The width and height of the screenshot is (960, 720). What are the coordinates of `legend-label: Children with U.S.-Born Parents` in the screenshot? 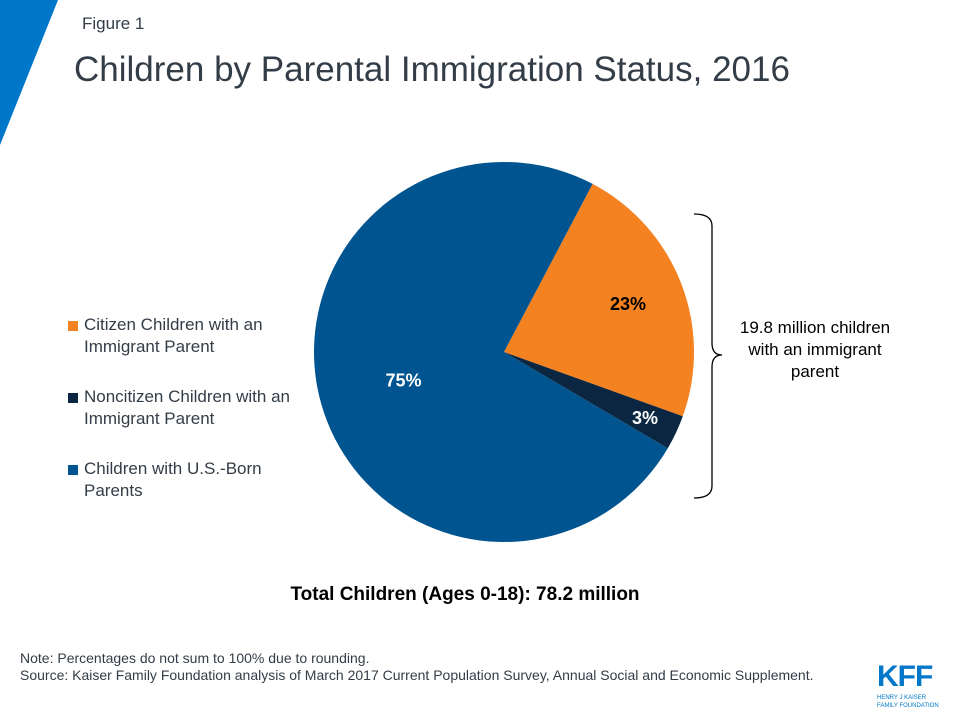 It's located at (173, 479).